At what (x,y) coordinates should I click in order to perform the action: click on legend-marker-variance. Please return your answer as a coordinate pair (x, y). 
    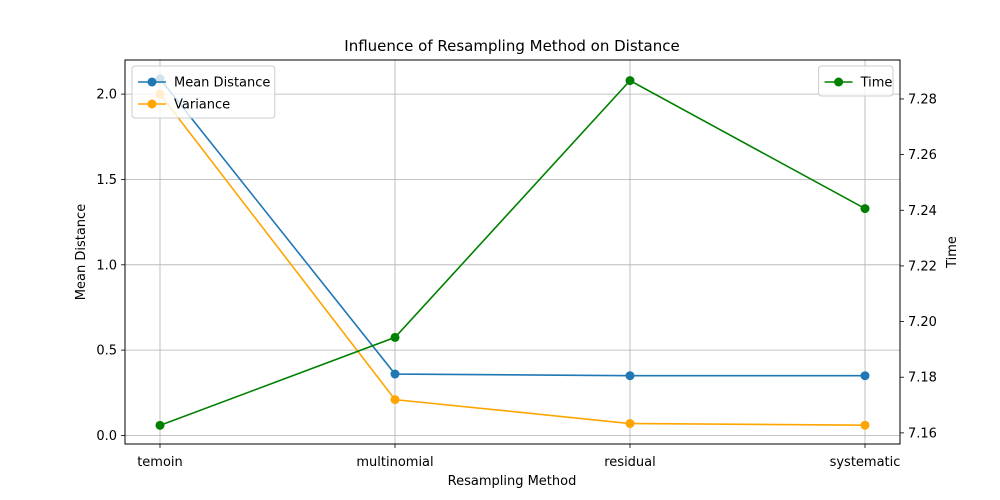
    Looking at the image, I should click on (152, 104).